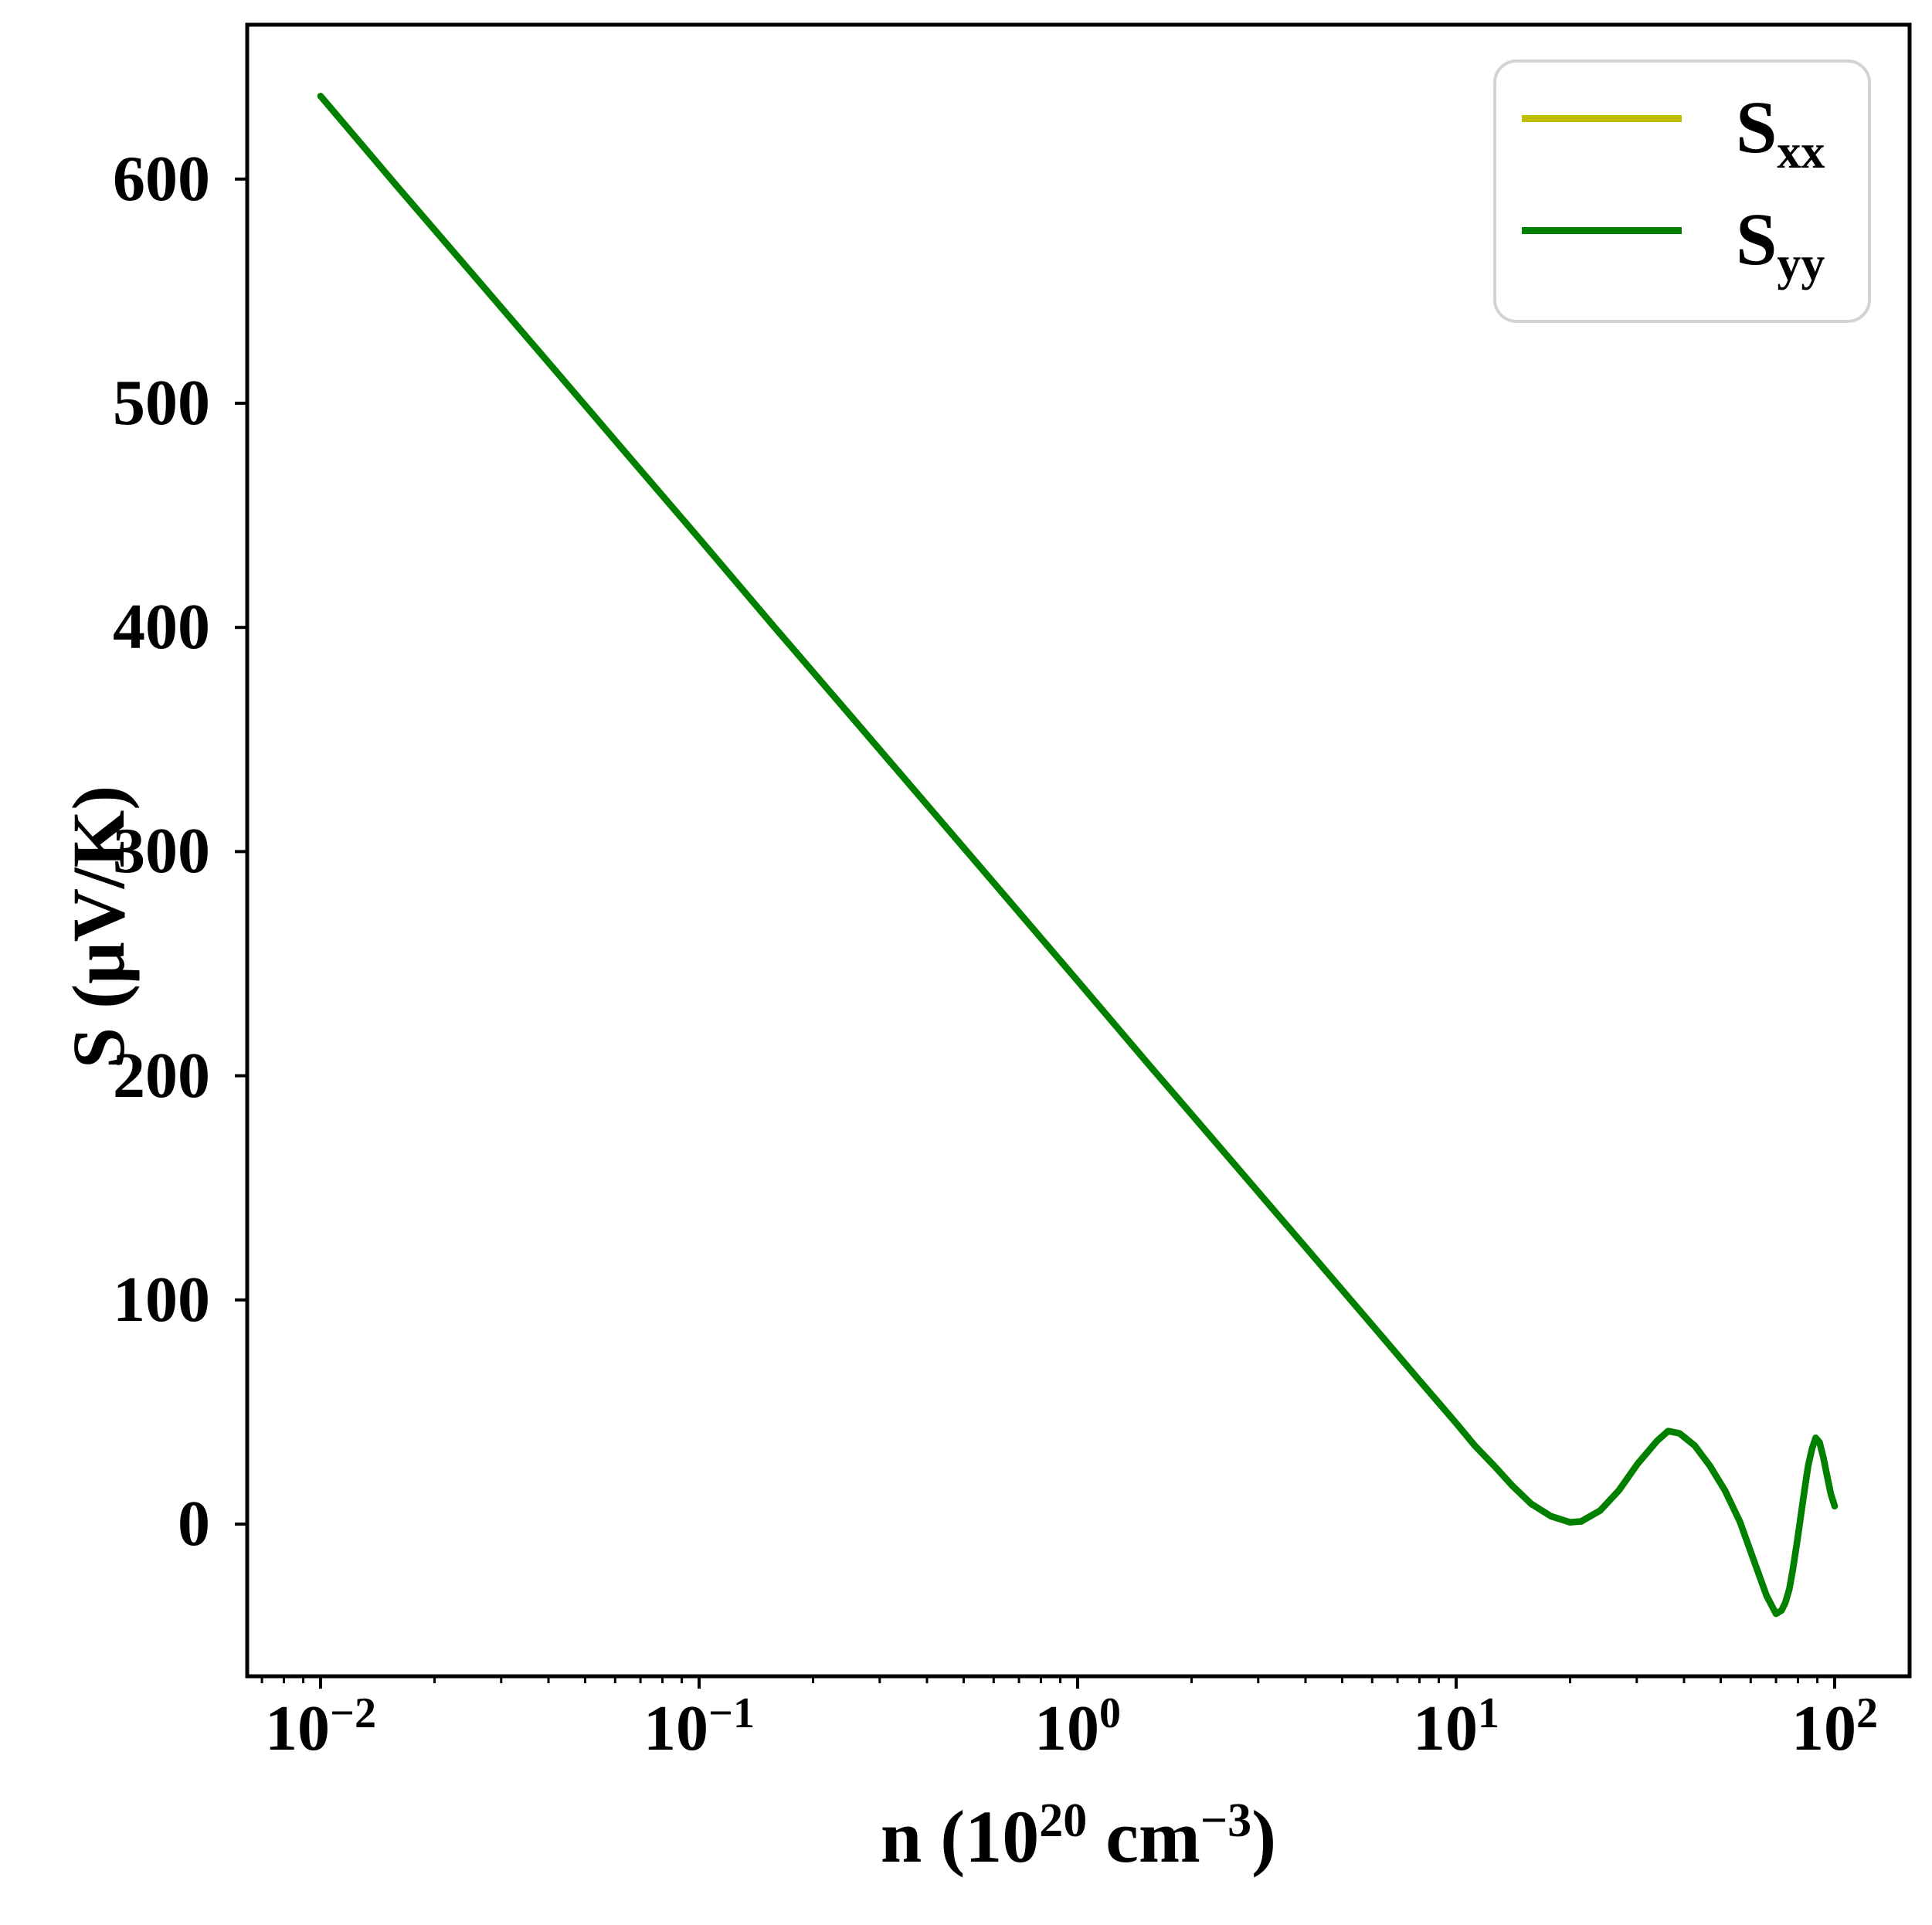  What do you see at coordinates (162, 178) in the screenshot?
I see `y-tick-label: 600` at bounding box center [162, 178].